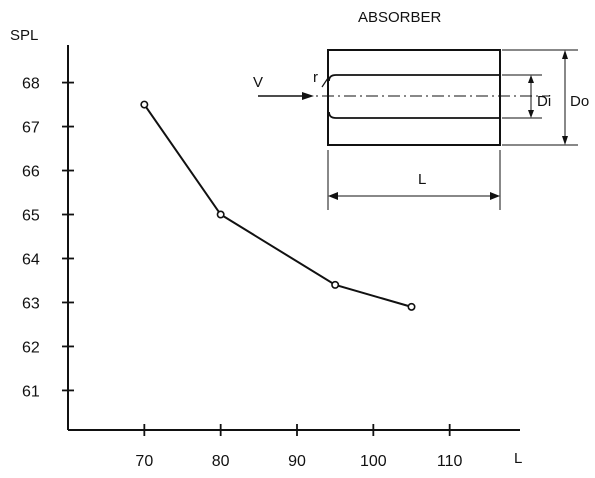 This screenshot has width=595, height=478. What do you see at coordinates (297, 461) in the screenshot?
I see `x-tick-label: 90` at bounding box center [297, 461].